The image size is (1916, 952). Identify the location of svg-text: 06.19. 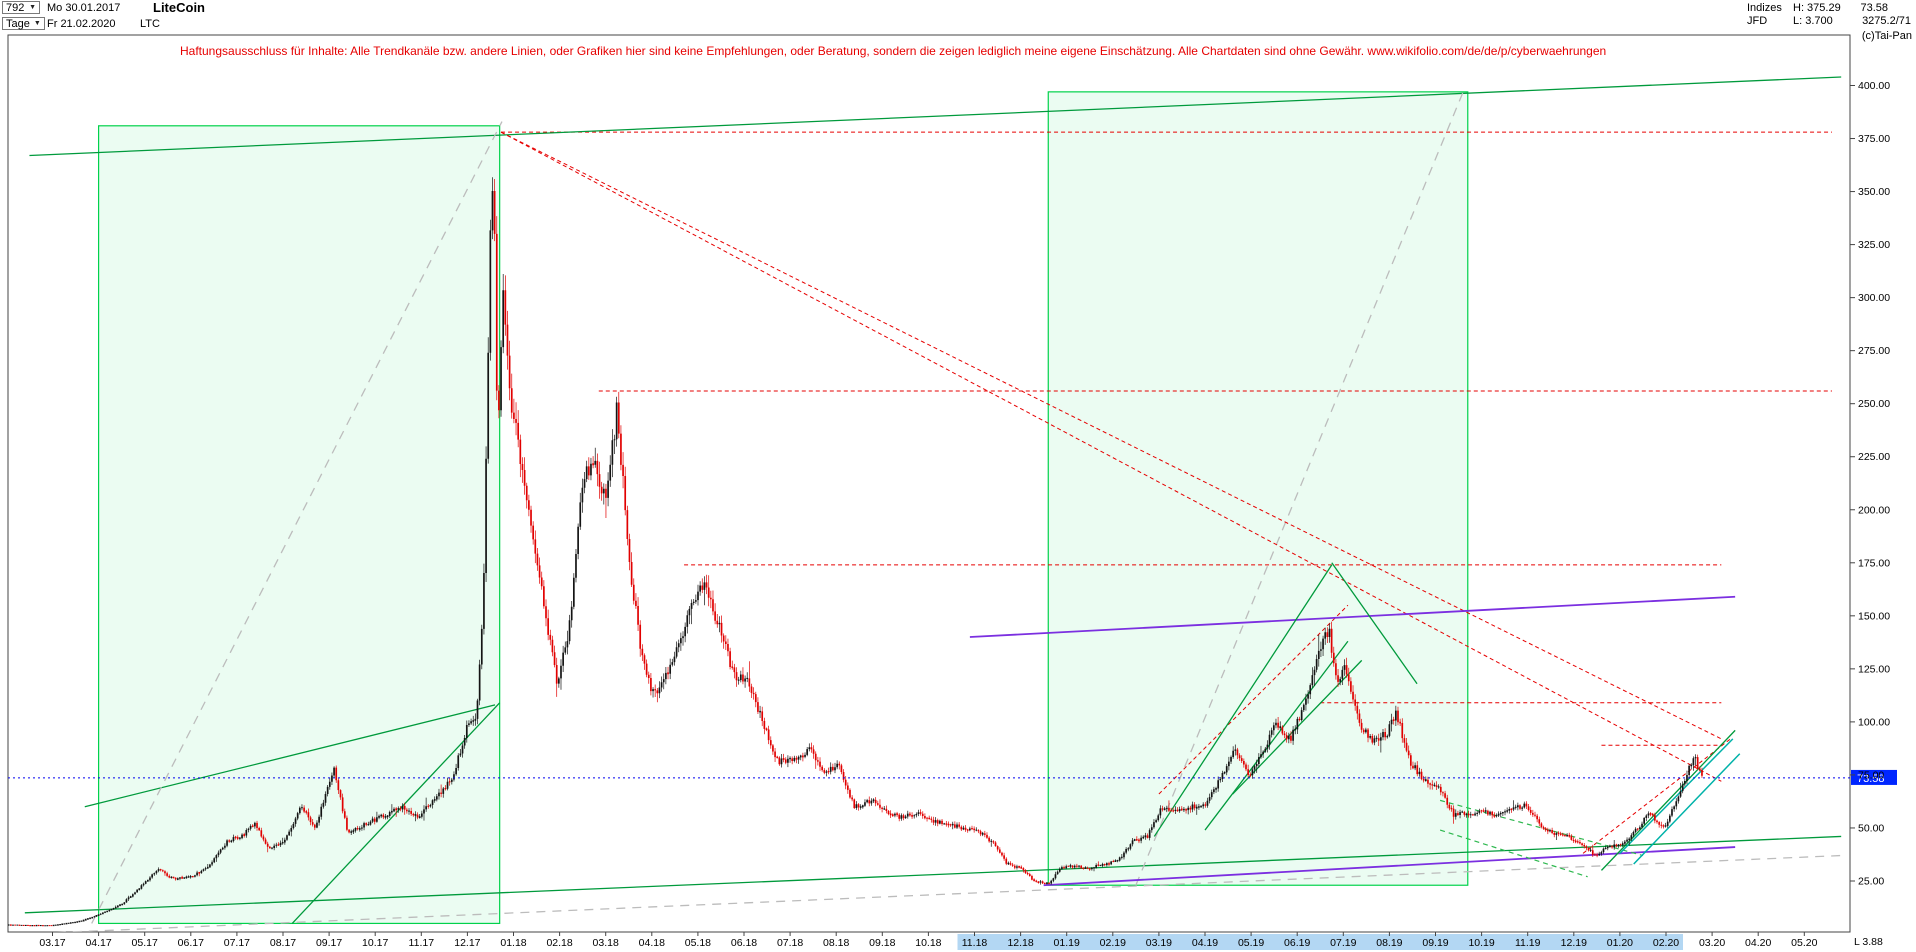
(1297, 943).